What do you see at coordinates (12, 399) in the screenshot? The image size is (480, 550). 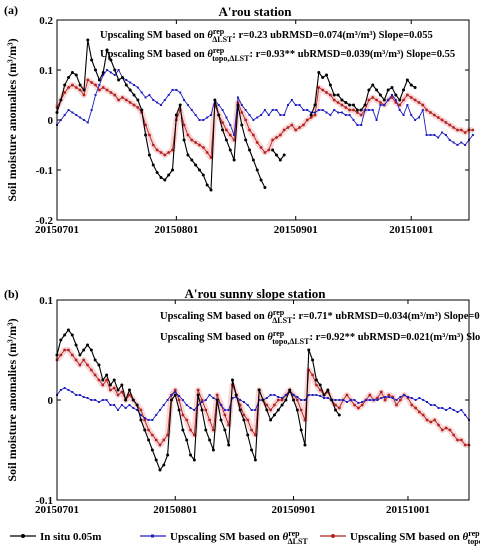 I see `panel-b-y-axis-label: Soil moisture anomalies (m³/m³)` at bounding box center [12, 399].